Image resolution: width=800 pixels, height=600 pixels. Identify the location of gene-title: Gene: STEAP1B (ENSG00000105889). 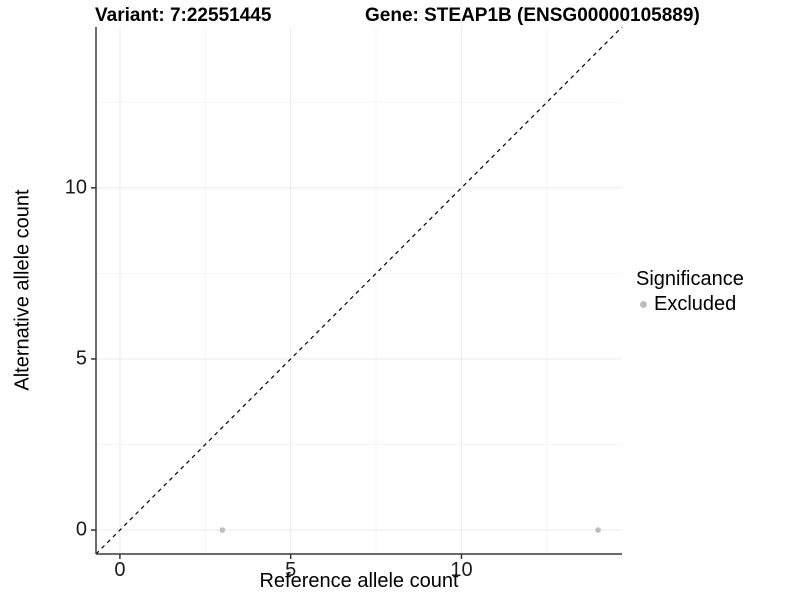
(532, 15).